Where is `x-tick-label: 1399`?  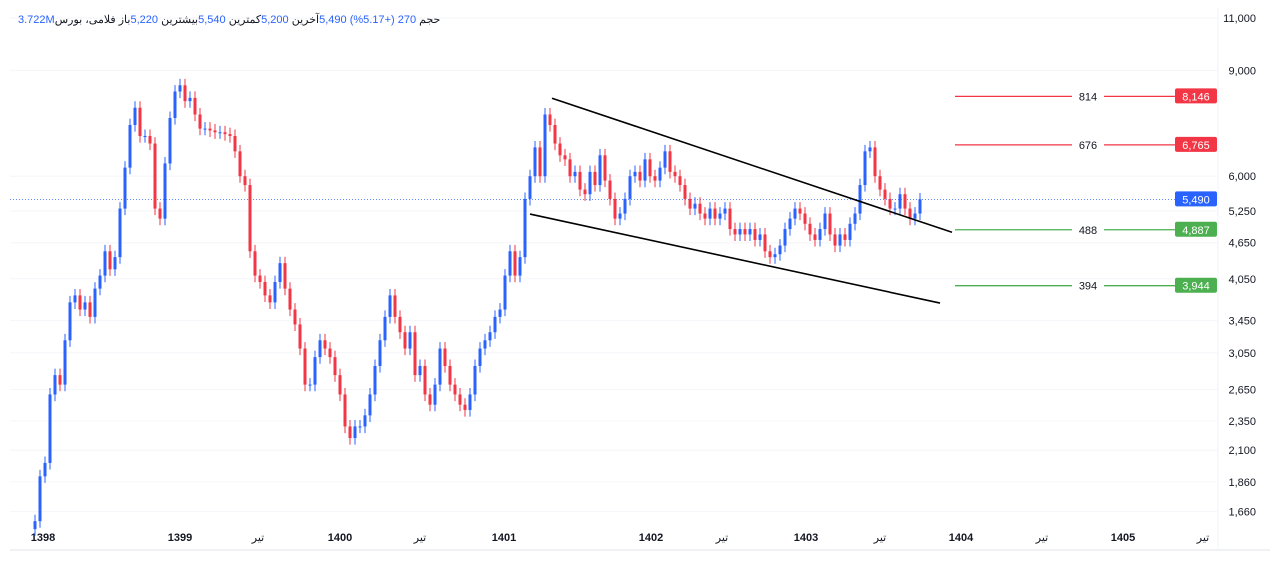
x-tick-label: 1399 is located at coordinates (180, 538).